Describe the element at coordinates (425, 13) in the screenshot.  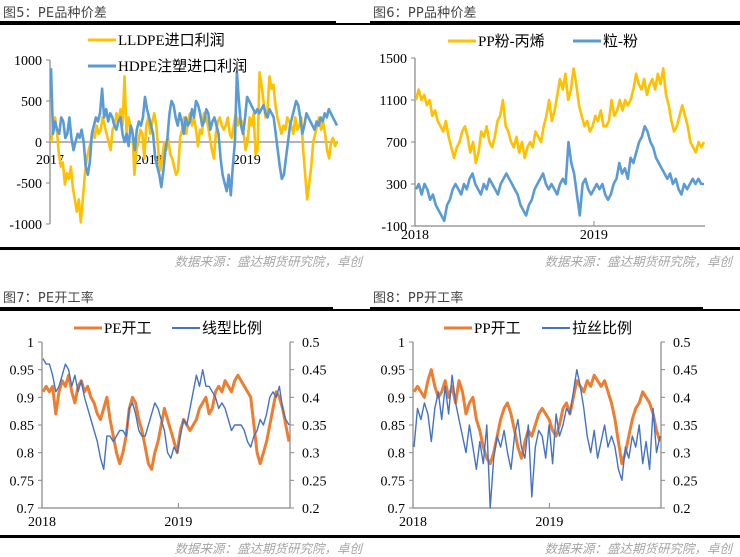
I see `panel-title: 图6：PP品种价差` at that location.